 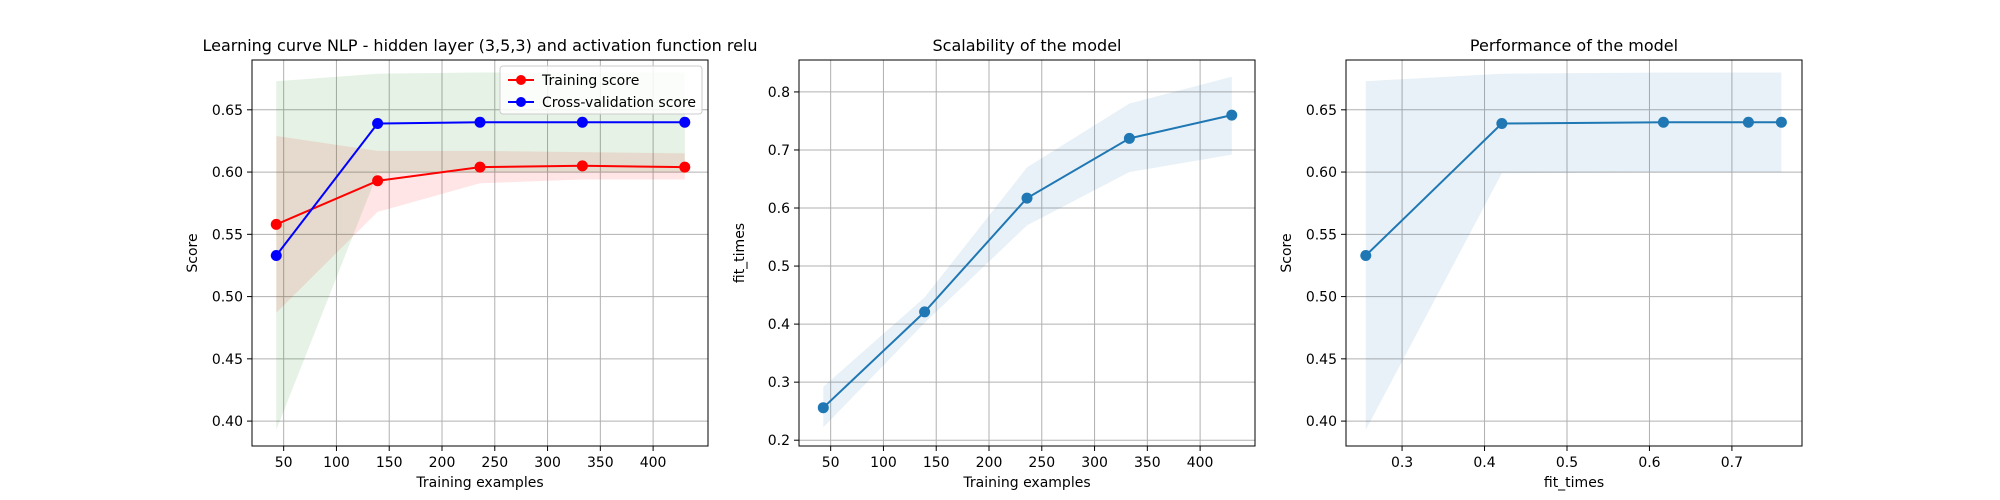 What do you see at coordinates (1574, 483) in the screenshot?
I see `x-axis-label: fit_times` at bounding box center [1574, 483].